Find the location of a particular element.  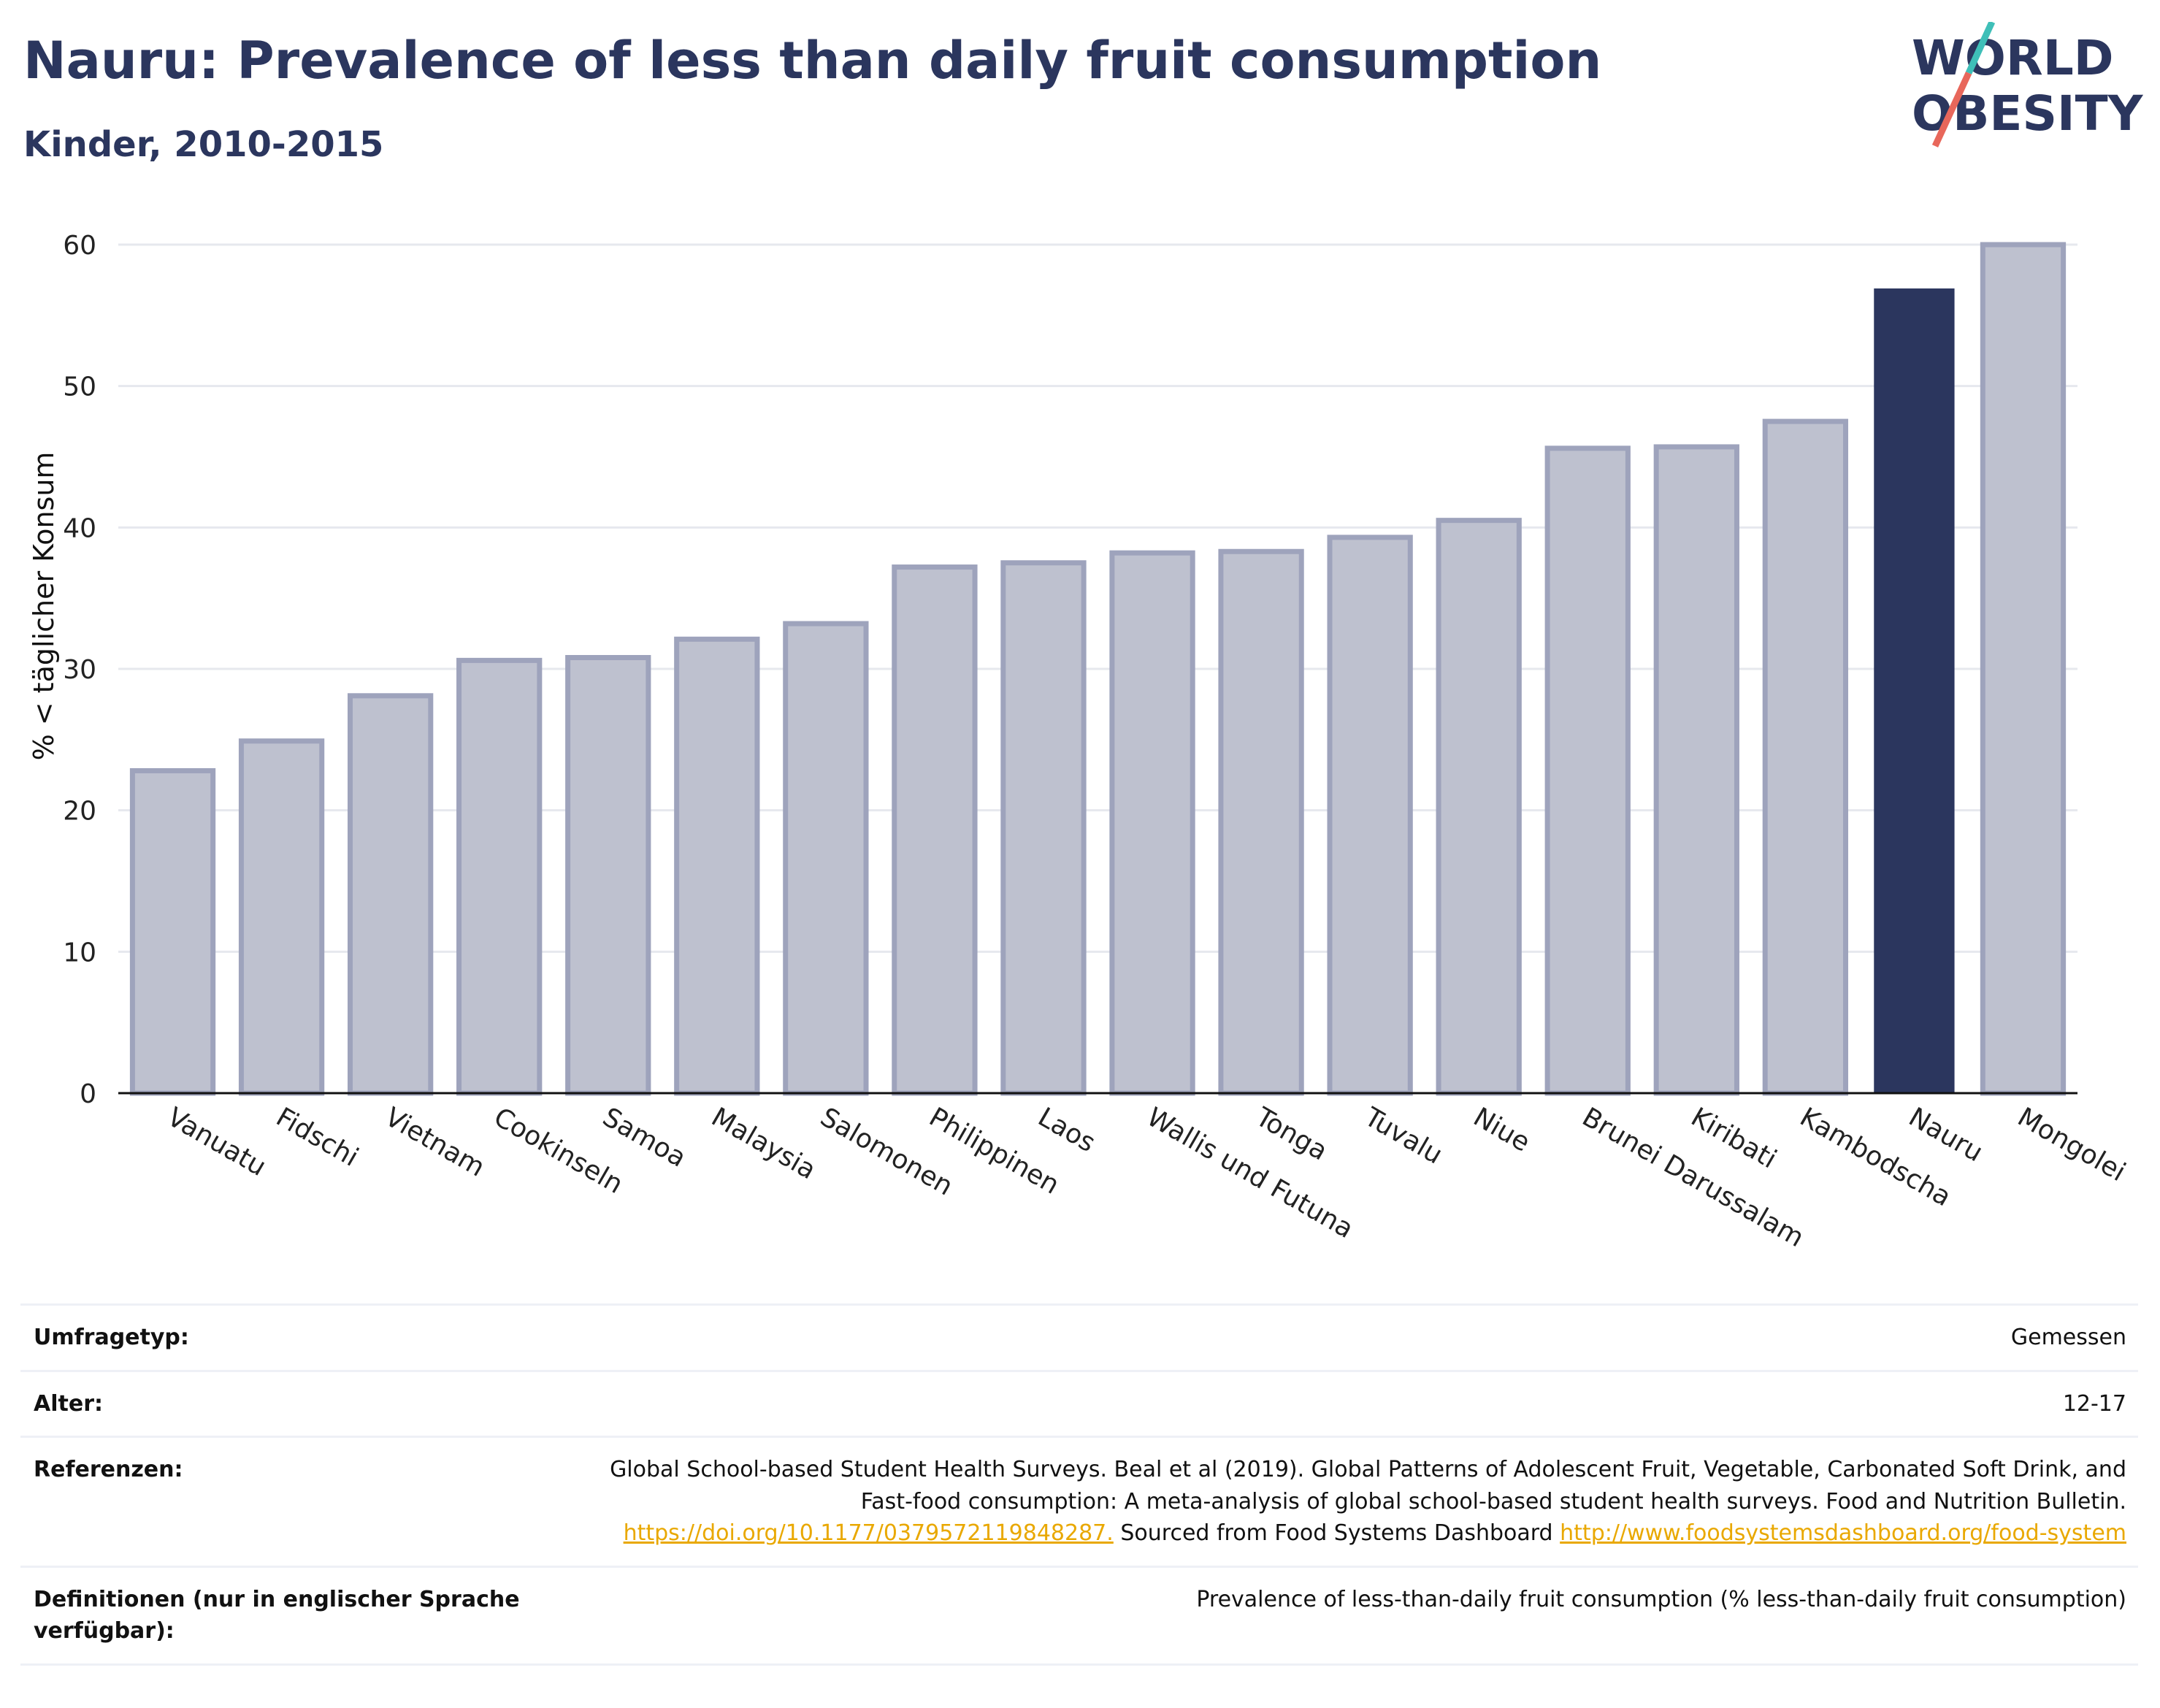

world-obesity-logo: WORLD OBESITY is located at coordinates (2028, 85).